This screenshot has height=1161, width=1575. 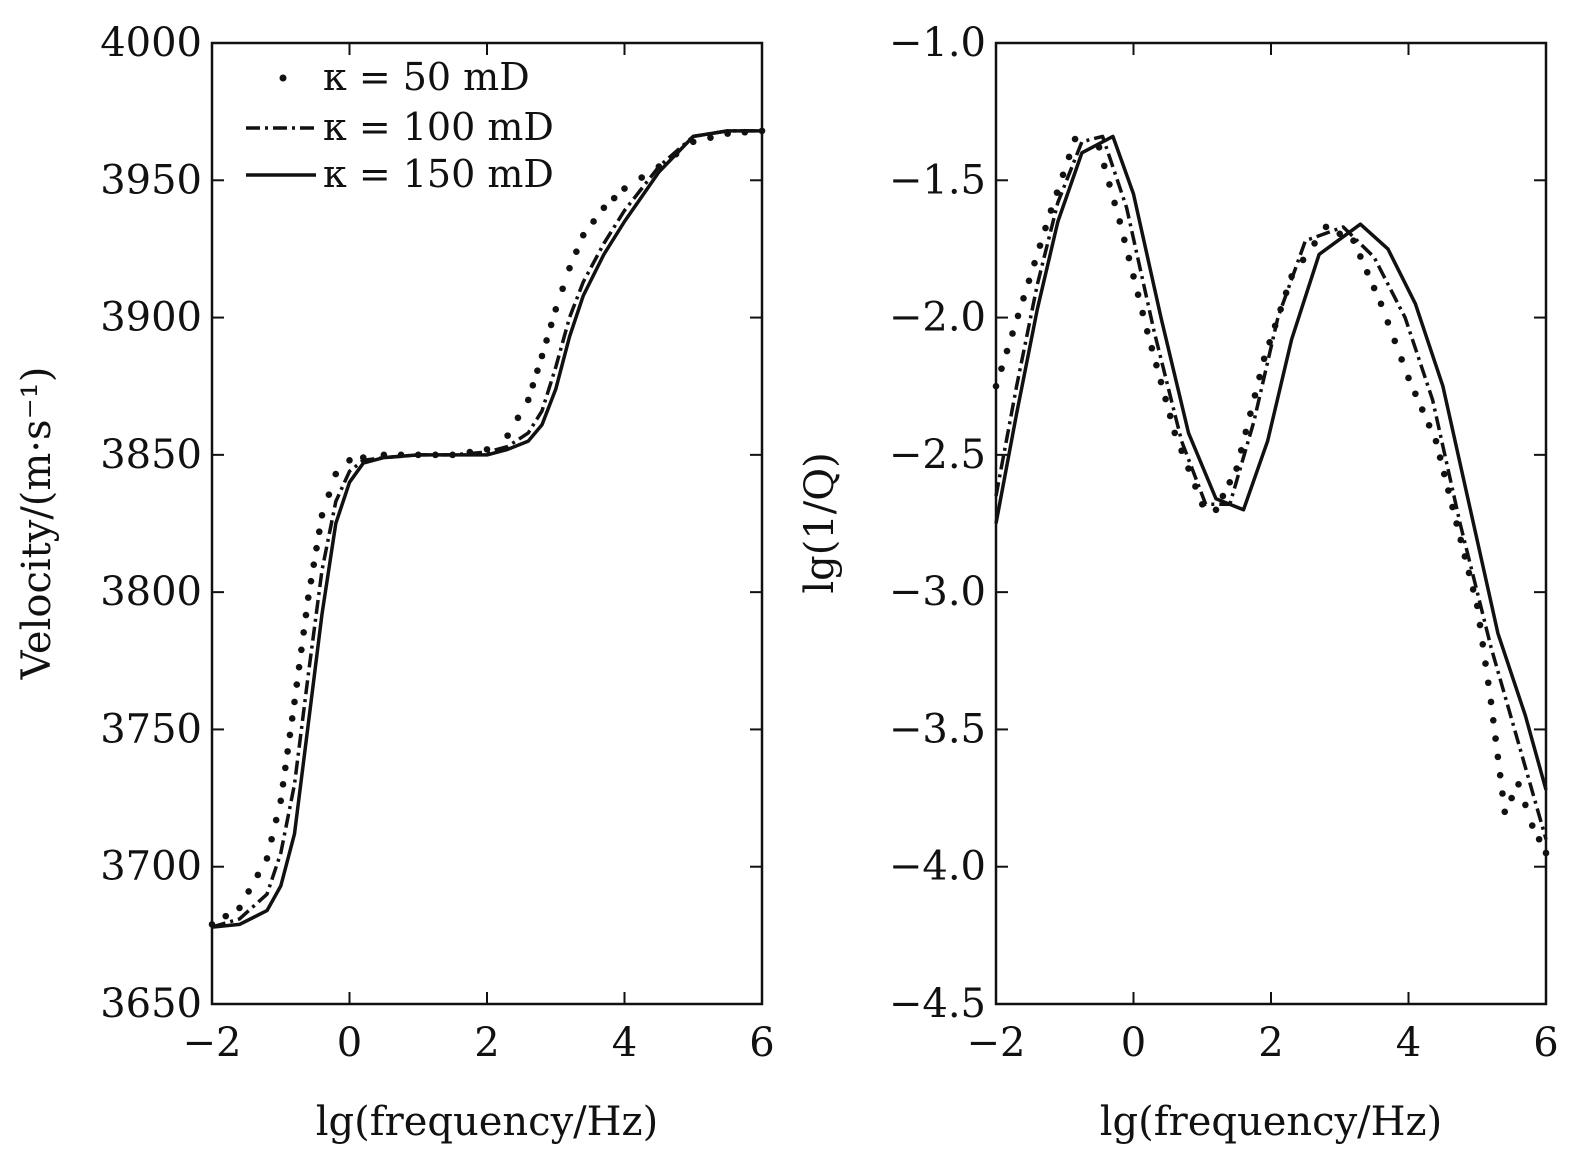 What do you see at coordinates (151, 592) in the screenshot?
I see `y-tick-label: 3800` at bounding box center [151, 592].